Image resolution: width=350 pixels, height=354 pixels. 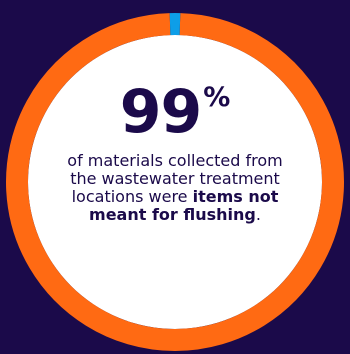 I want to click on stat-unit: %, so click(x=217, y=97).